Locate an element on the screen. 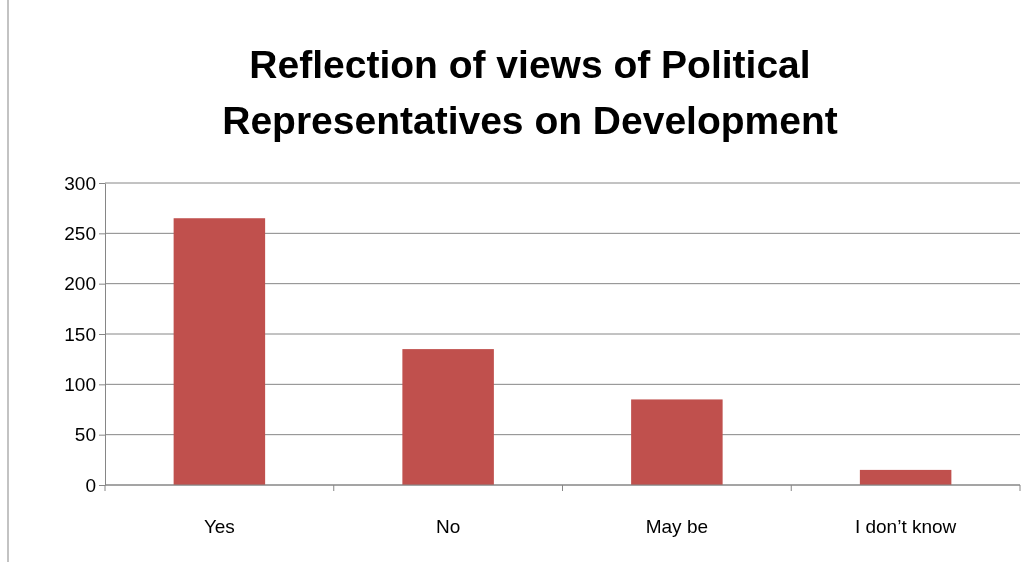 This screenshot has width=1034, height=562. y-tick-label: 300 is located at coordinates (80, 183).